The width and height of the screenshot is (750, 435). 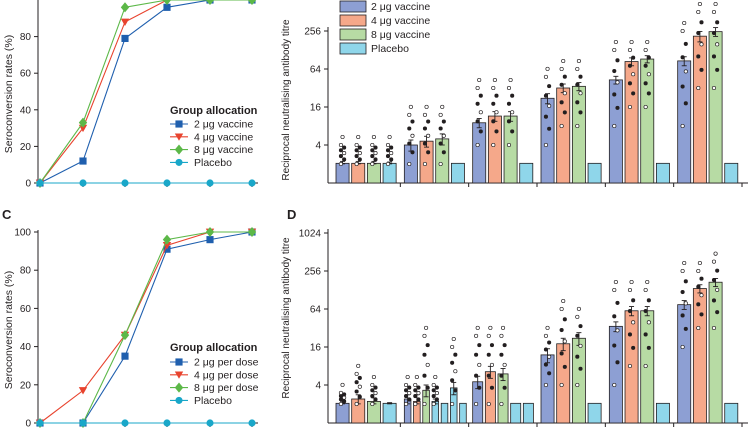 What do you see at coordinates (223, 125) in the screenshot?
I see `legend-label: 2 μg vaccine` at bounding box center [223, 125].